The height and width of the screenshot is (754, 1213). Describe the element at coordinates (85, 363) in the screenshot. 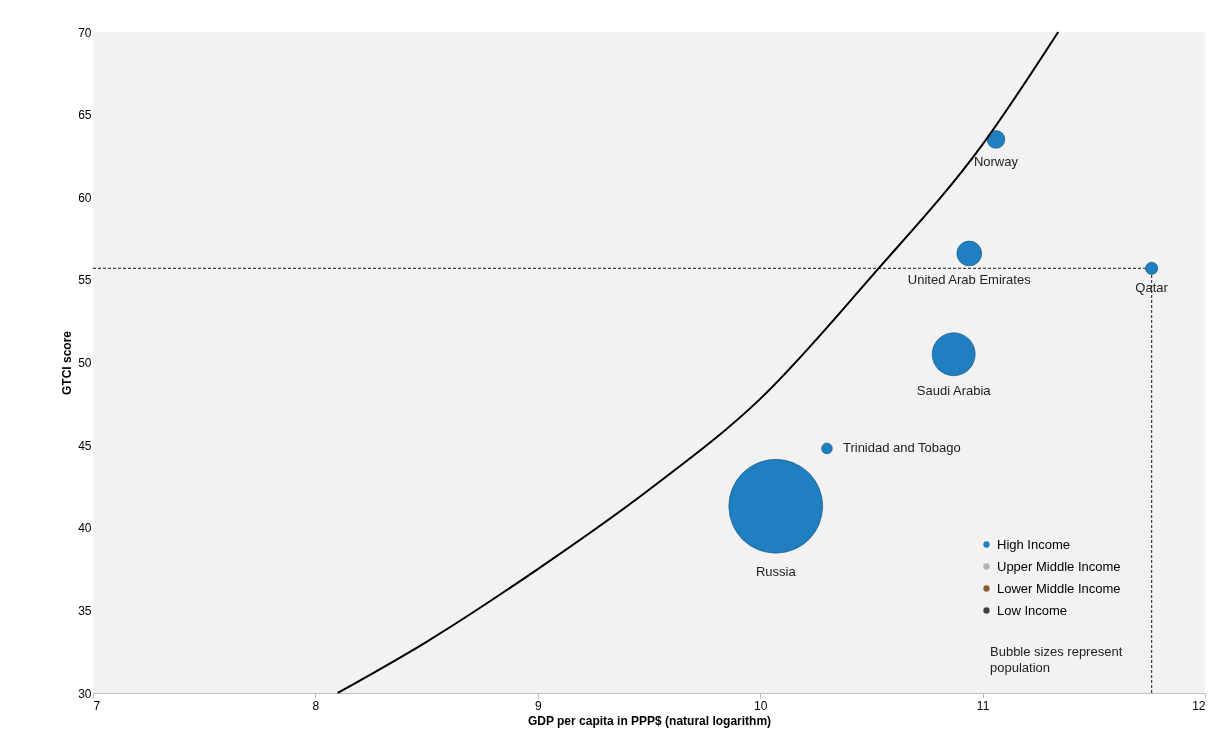

I see `y-tick-label: 50` at that location.